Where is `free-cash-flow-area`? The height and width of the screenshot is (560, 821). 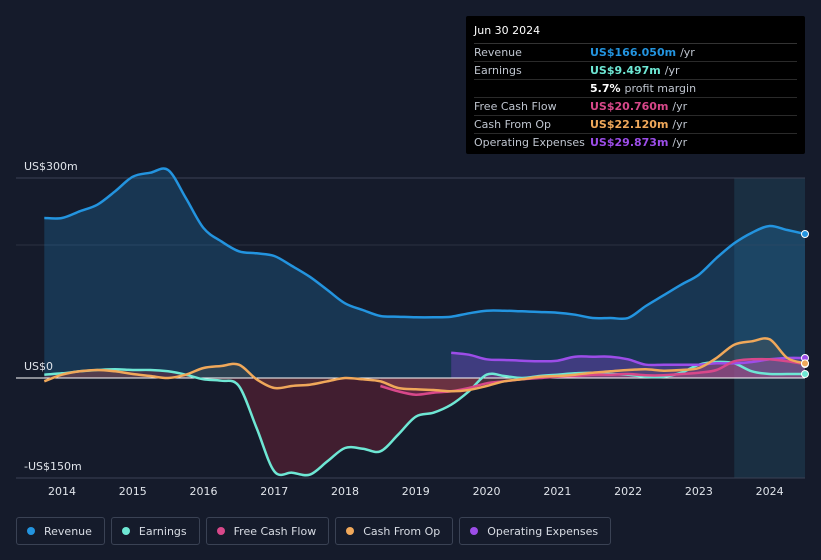
free-cash-flow-area is located at coordinates (592, 377).